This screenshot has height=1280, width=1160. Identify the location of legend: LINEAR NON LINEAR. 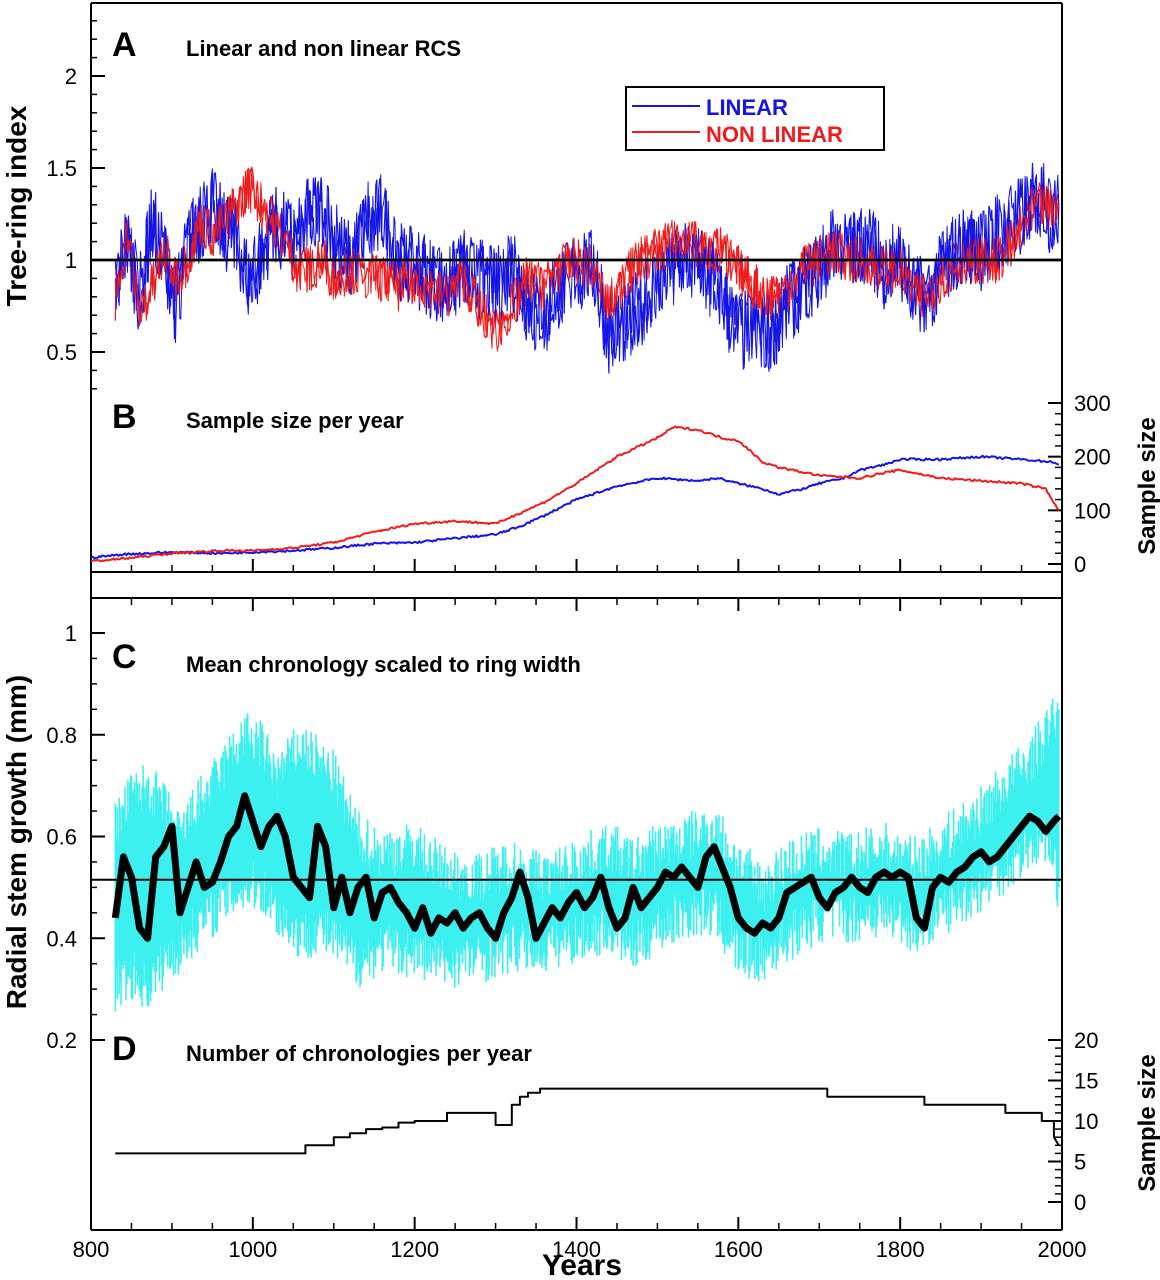
(755, 118).